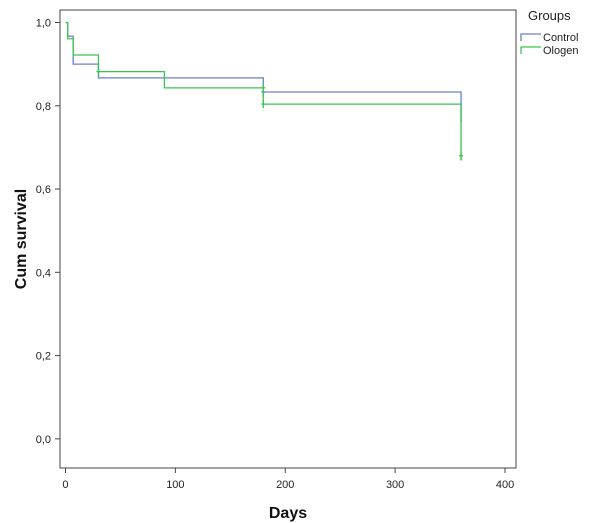  Describe the element at coordinates (65, 485) in the screenshot. I see `x-tick-label: 0` at that location.